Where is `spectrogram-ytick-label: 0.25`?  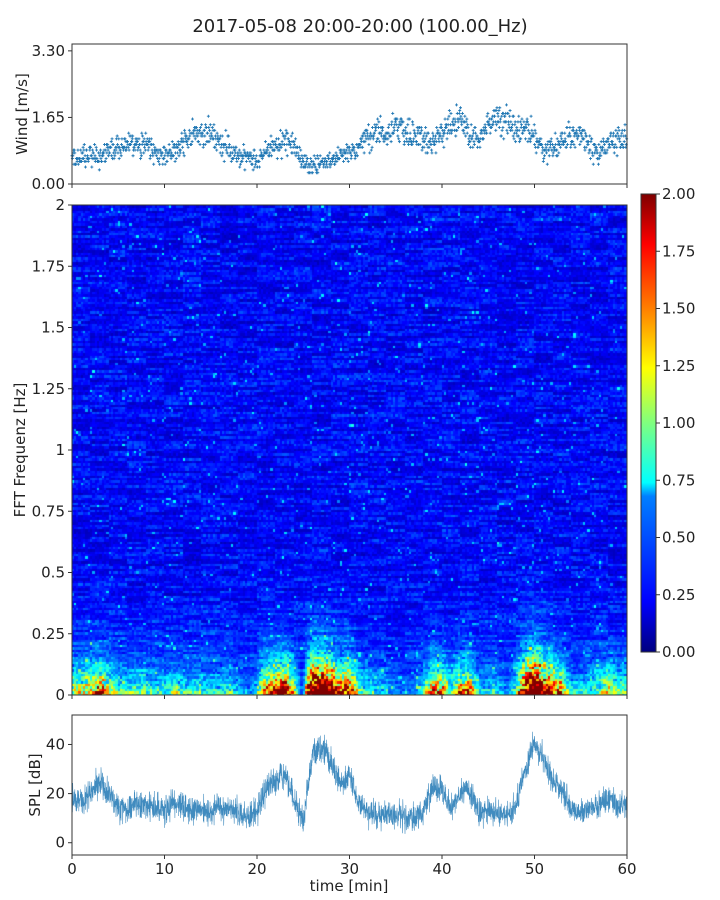
spectrogram-ytick-label: 0.25 is located at coordinates (48, 634).